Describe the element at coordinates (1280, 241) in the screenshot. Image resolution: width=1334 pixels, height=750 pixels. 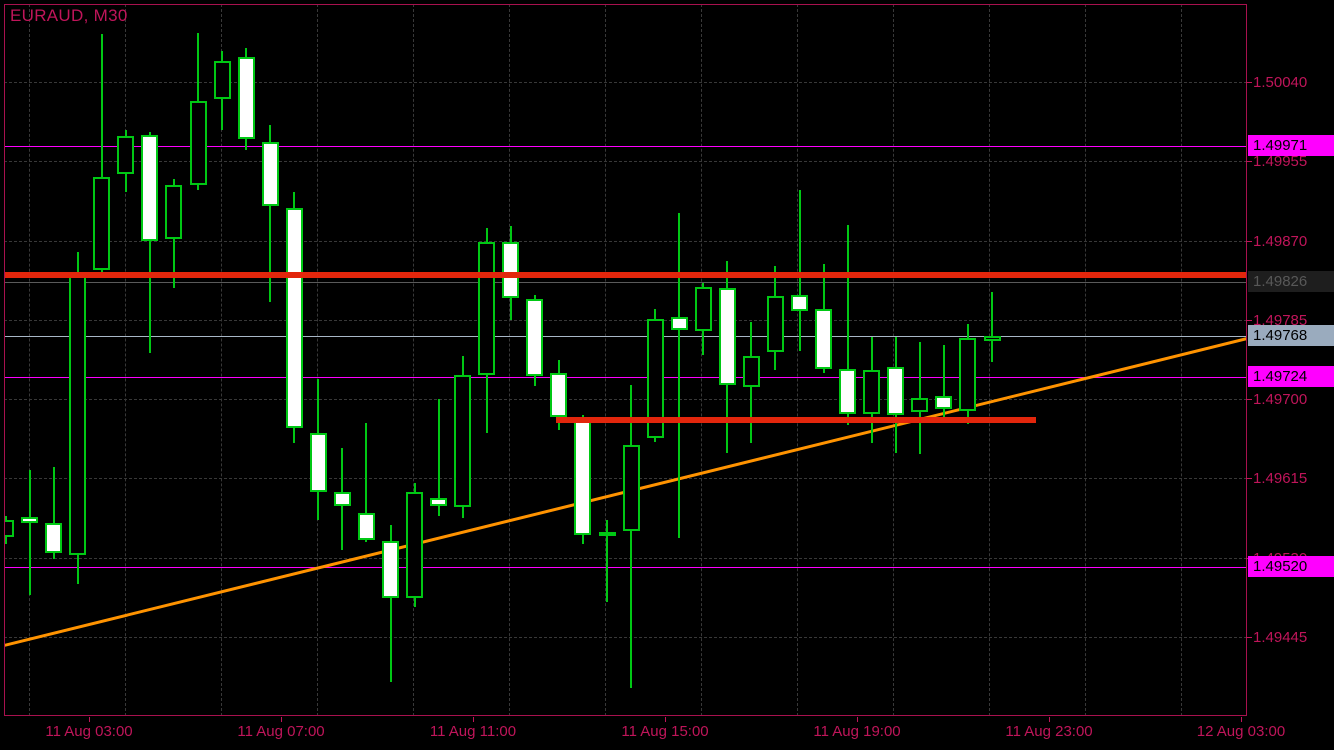
I see `price-axis-label: 1.49870` at that location.